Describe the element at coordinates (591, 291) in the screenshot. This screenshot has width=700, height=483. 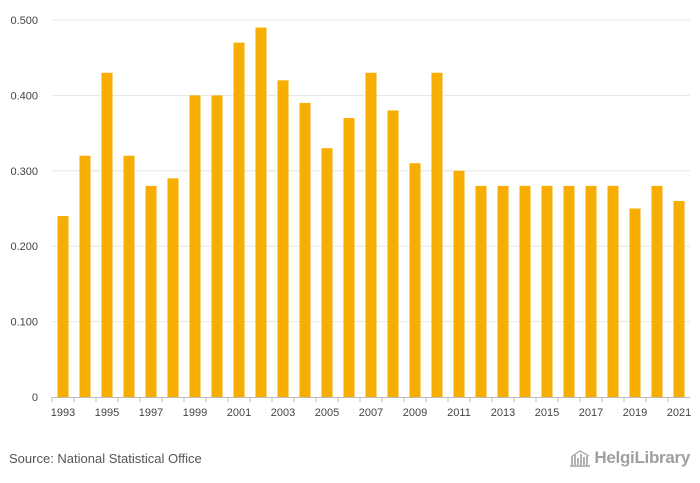
I see `bar-2017` at that location.